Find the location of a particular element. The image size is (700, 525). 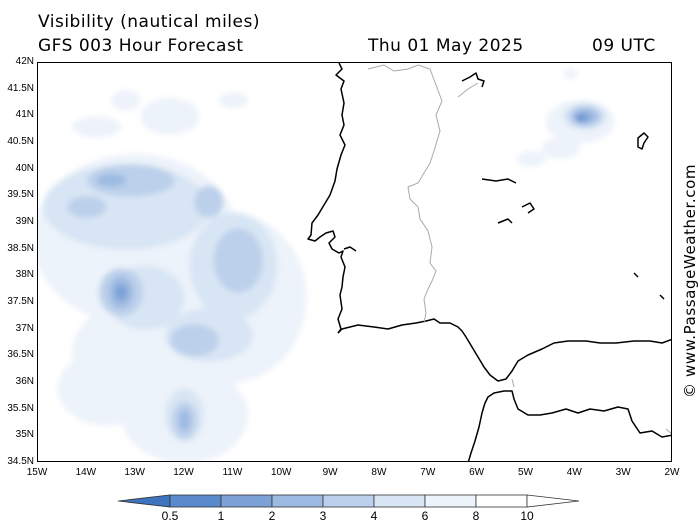

lon-tick-label: 15W is located at coordinates (37, 472).